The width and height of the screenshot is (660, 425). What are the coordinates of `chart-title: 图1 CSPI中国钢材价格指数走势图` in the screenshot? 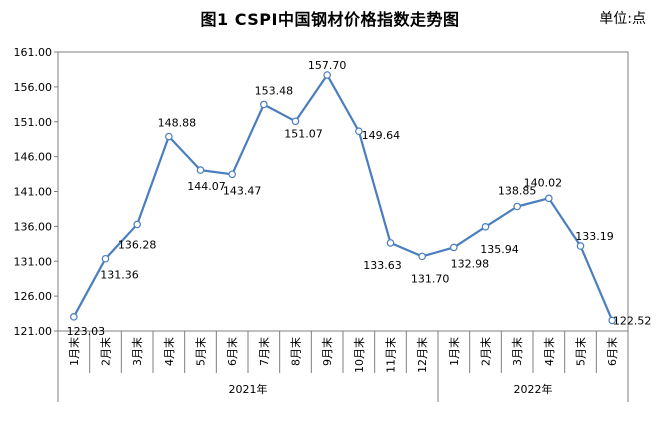 It's located at (330, 19).